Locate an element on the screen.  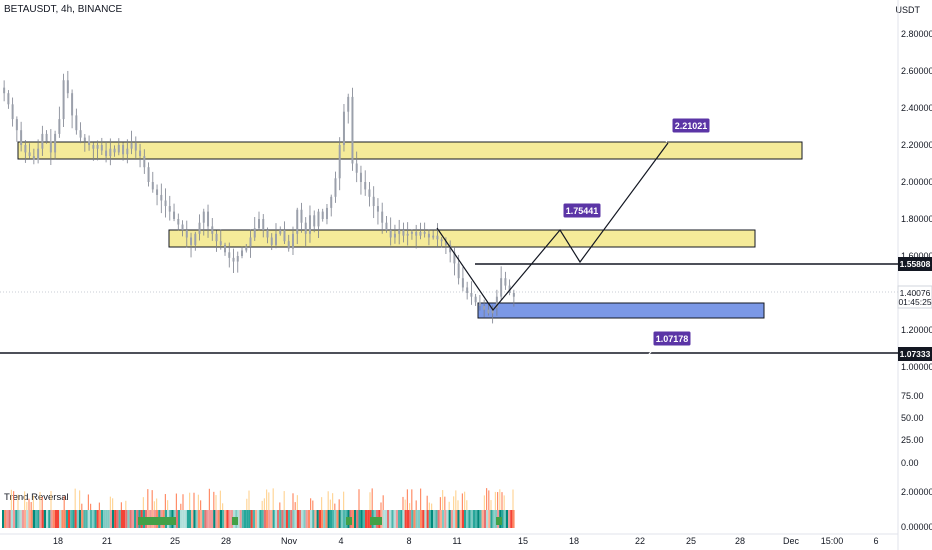
price-tick-label: 1.60000 is located at coordinates (916, 256).